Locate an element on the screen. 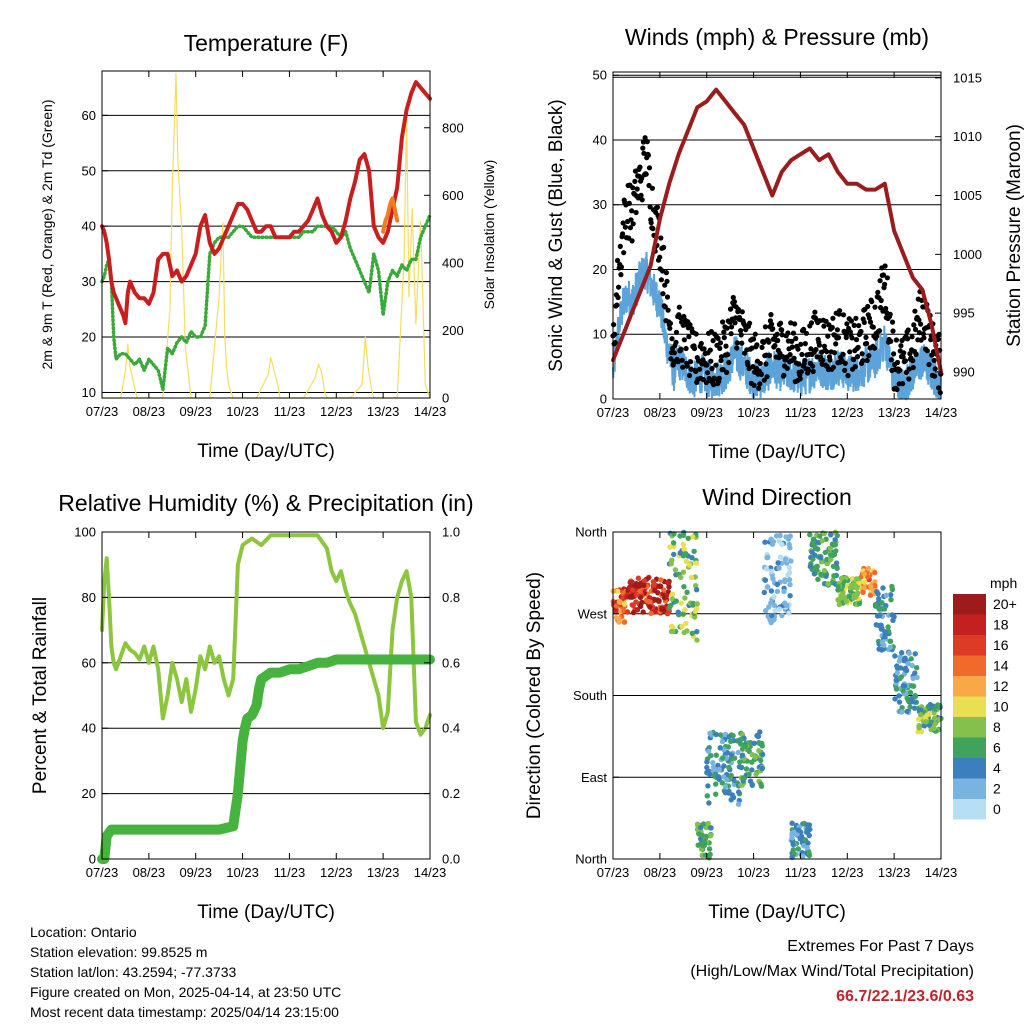 The width and height of the screenshot is (1024, 1024). wind-plot-frame is located at coordinates (777, 235).